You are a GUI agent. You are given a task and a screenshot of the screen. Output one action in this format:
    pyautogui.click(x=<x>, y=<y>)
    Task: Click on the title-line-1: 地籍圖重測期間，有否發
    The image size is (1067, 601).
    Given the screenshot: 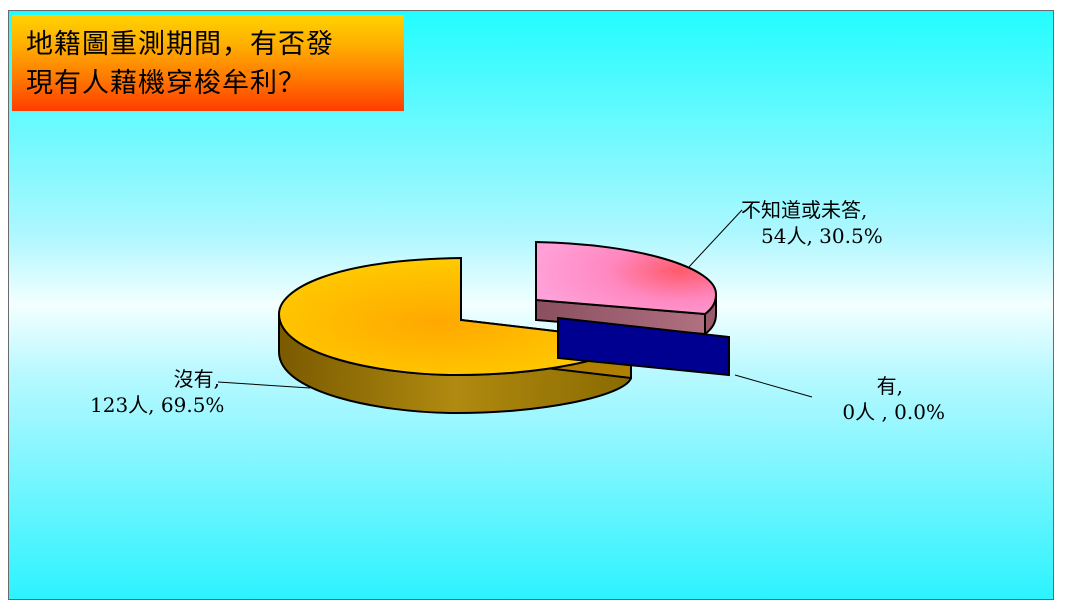 What is the action you would take?
    pyautogui.click(x=180, y=44)
    